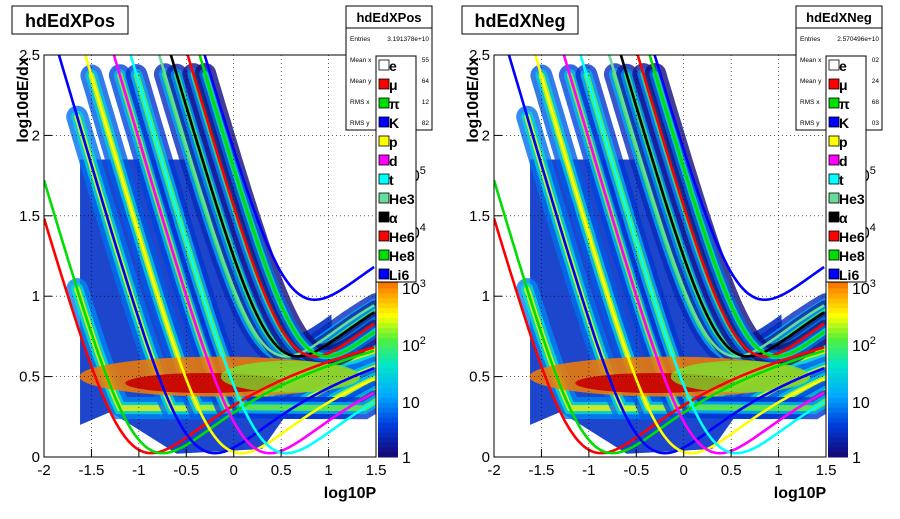 The width and height of the screenshot is (900, 519). What do you see at coordinates (834, 274) in the screenshot?
I see `legend-marker-Li6` at bounding box center [834, 274].